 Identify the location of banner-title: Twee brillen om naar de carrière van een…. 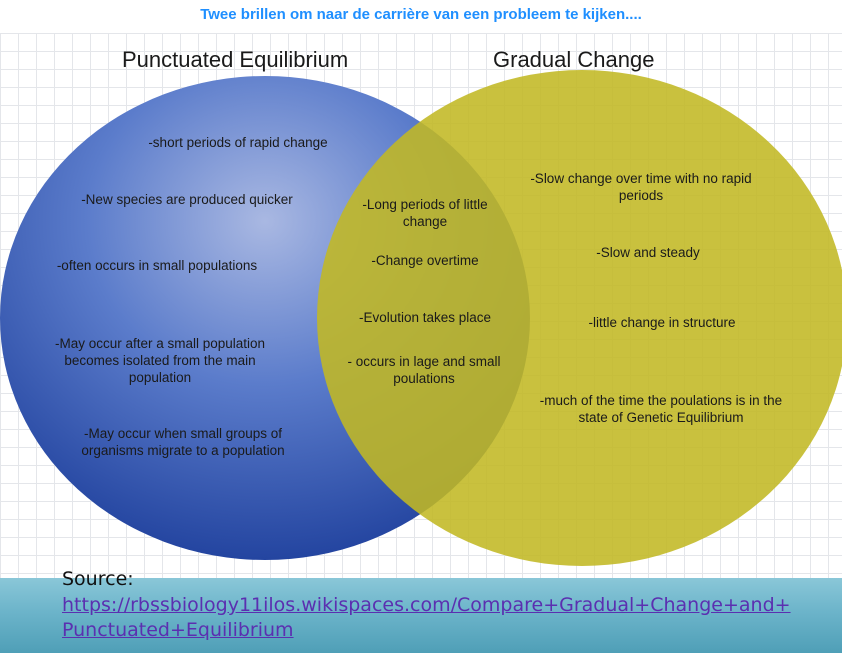
(421, 14).